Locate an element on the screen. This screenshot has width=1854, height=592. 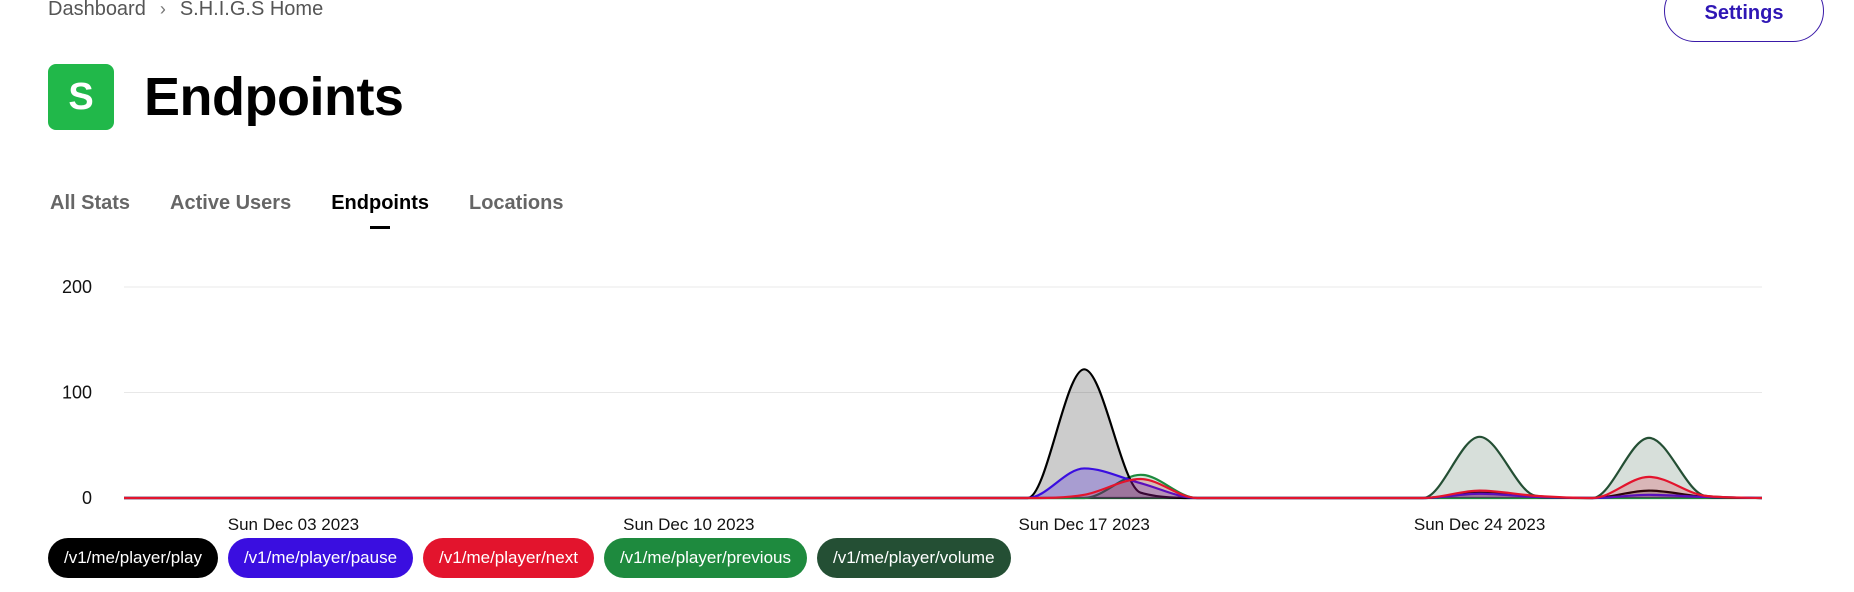
x-tick-label: Sun Dec 10 2023 is located at coordinates (688, 524).